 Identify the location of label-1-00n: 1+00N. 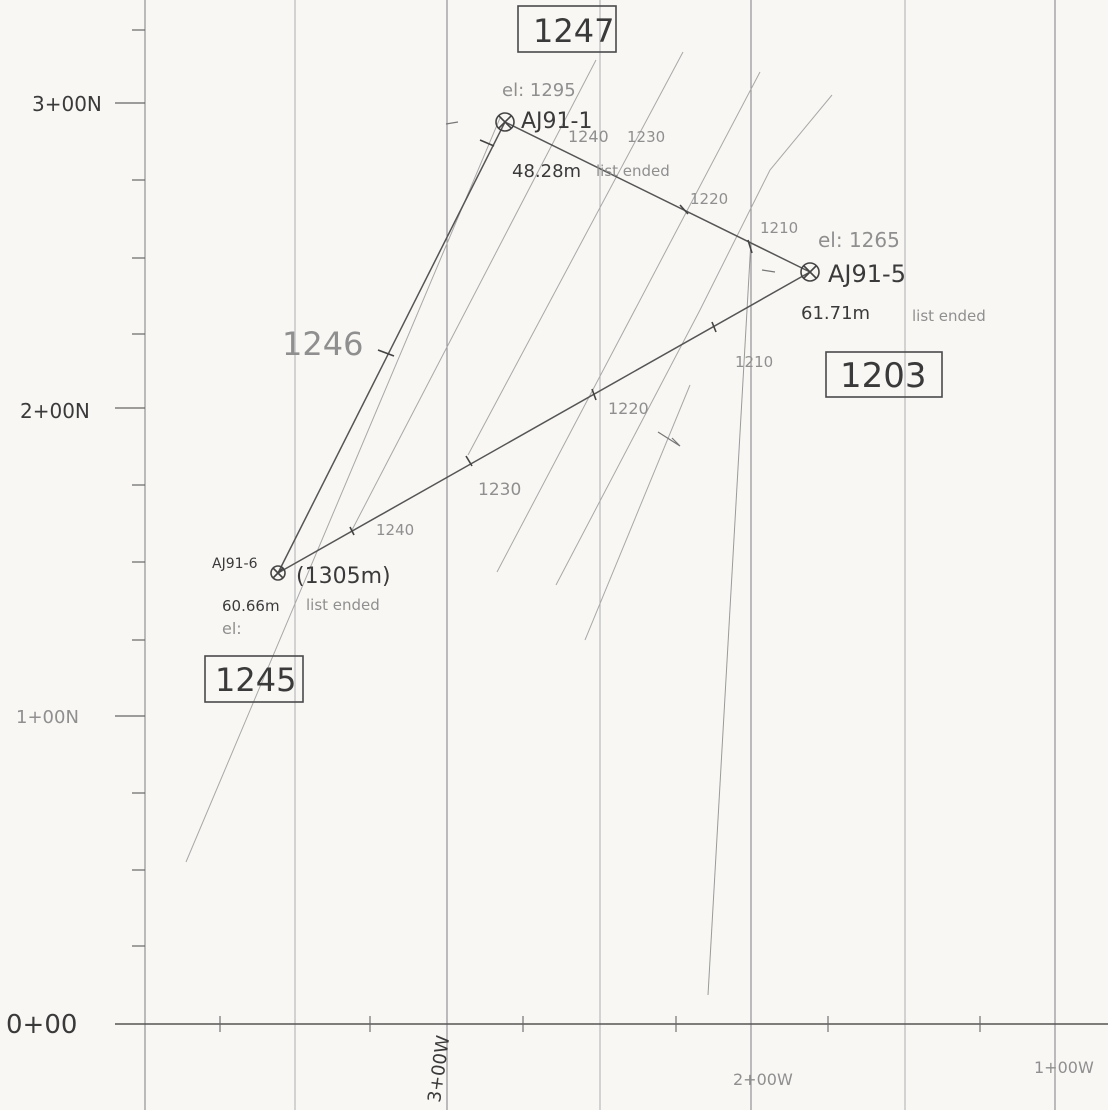
(47, 717).